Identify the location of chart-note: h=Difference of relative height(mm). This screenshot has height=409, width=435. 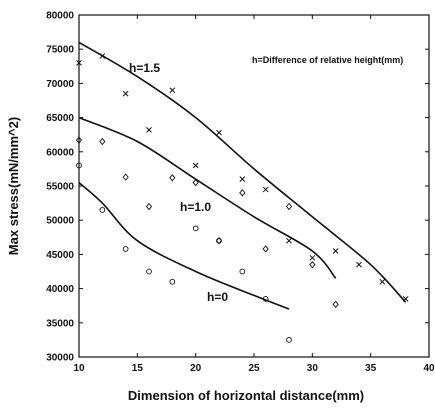
(327, 60).